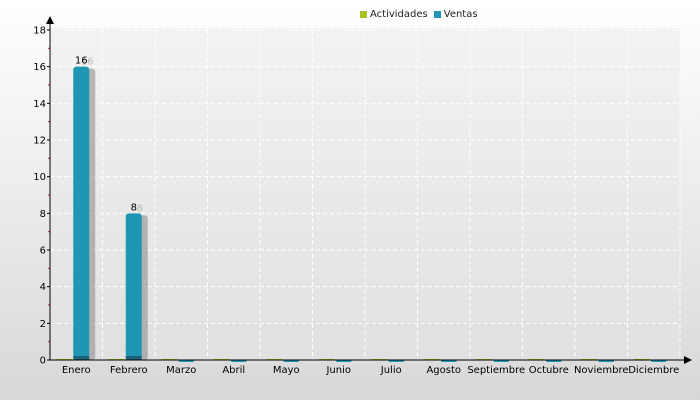 This screenshot has height=400, width=700. What do you see at coordinates (81, 61) in the screenshot?
I see `data-label: 16` at bounding box center [81, 61].